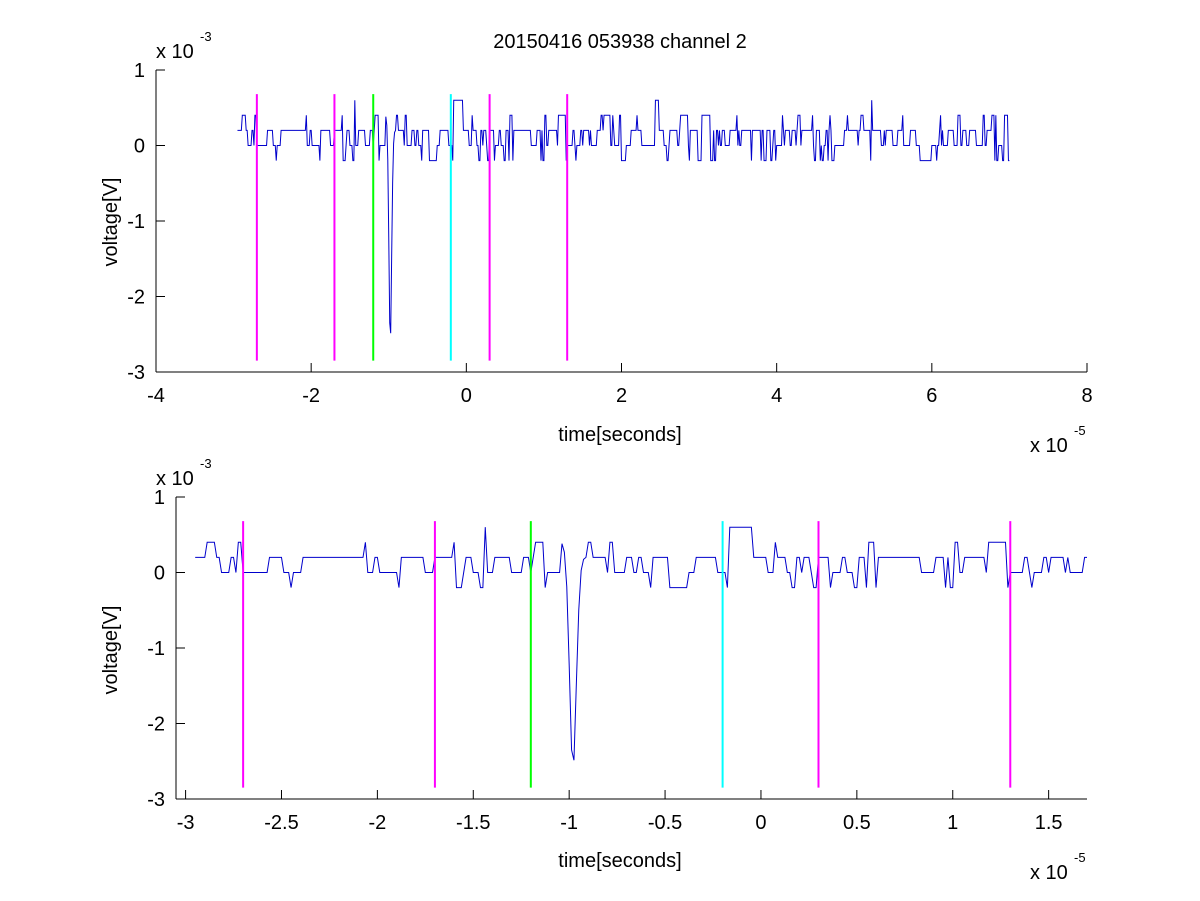 This screenshot has height=901, width=1200. I want to click on top-x-multiplier-exp: -5, so click(1080, 430).